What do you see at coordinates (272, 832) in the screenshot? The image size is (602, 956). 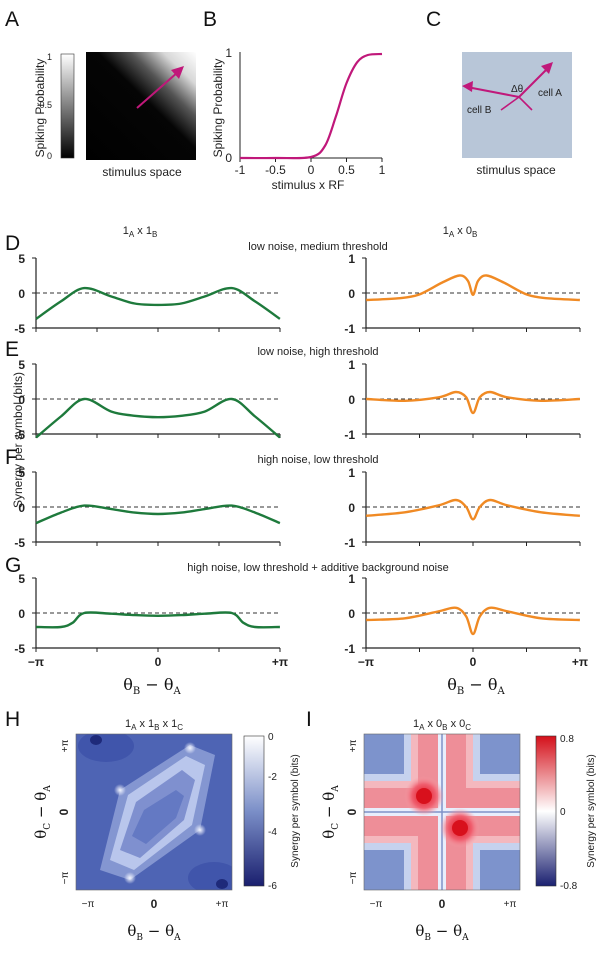 I see `panel-h-cbtick-4: -4` at bounding box center [272, 832].